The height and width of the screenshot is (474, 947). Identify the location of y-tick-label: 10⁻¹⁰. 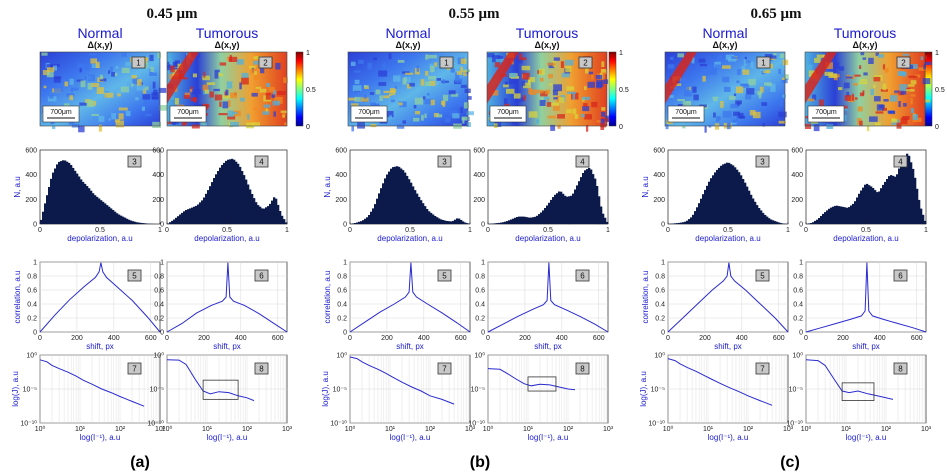
(476, 424).